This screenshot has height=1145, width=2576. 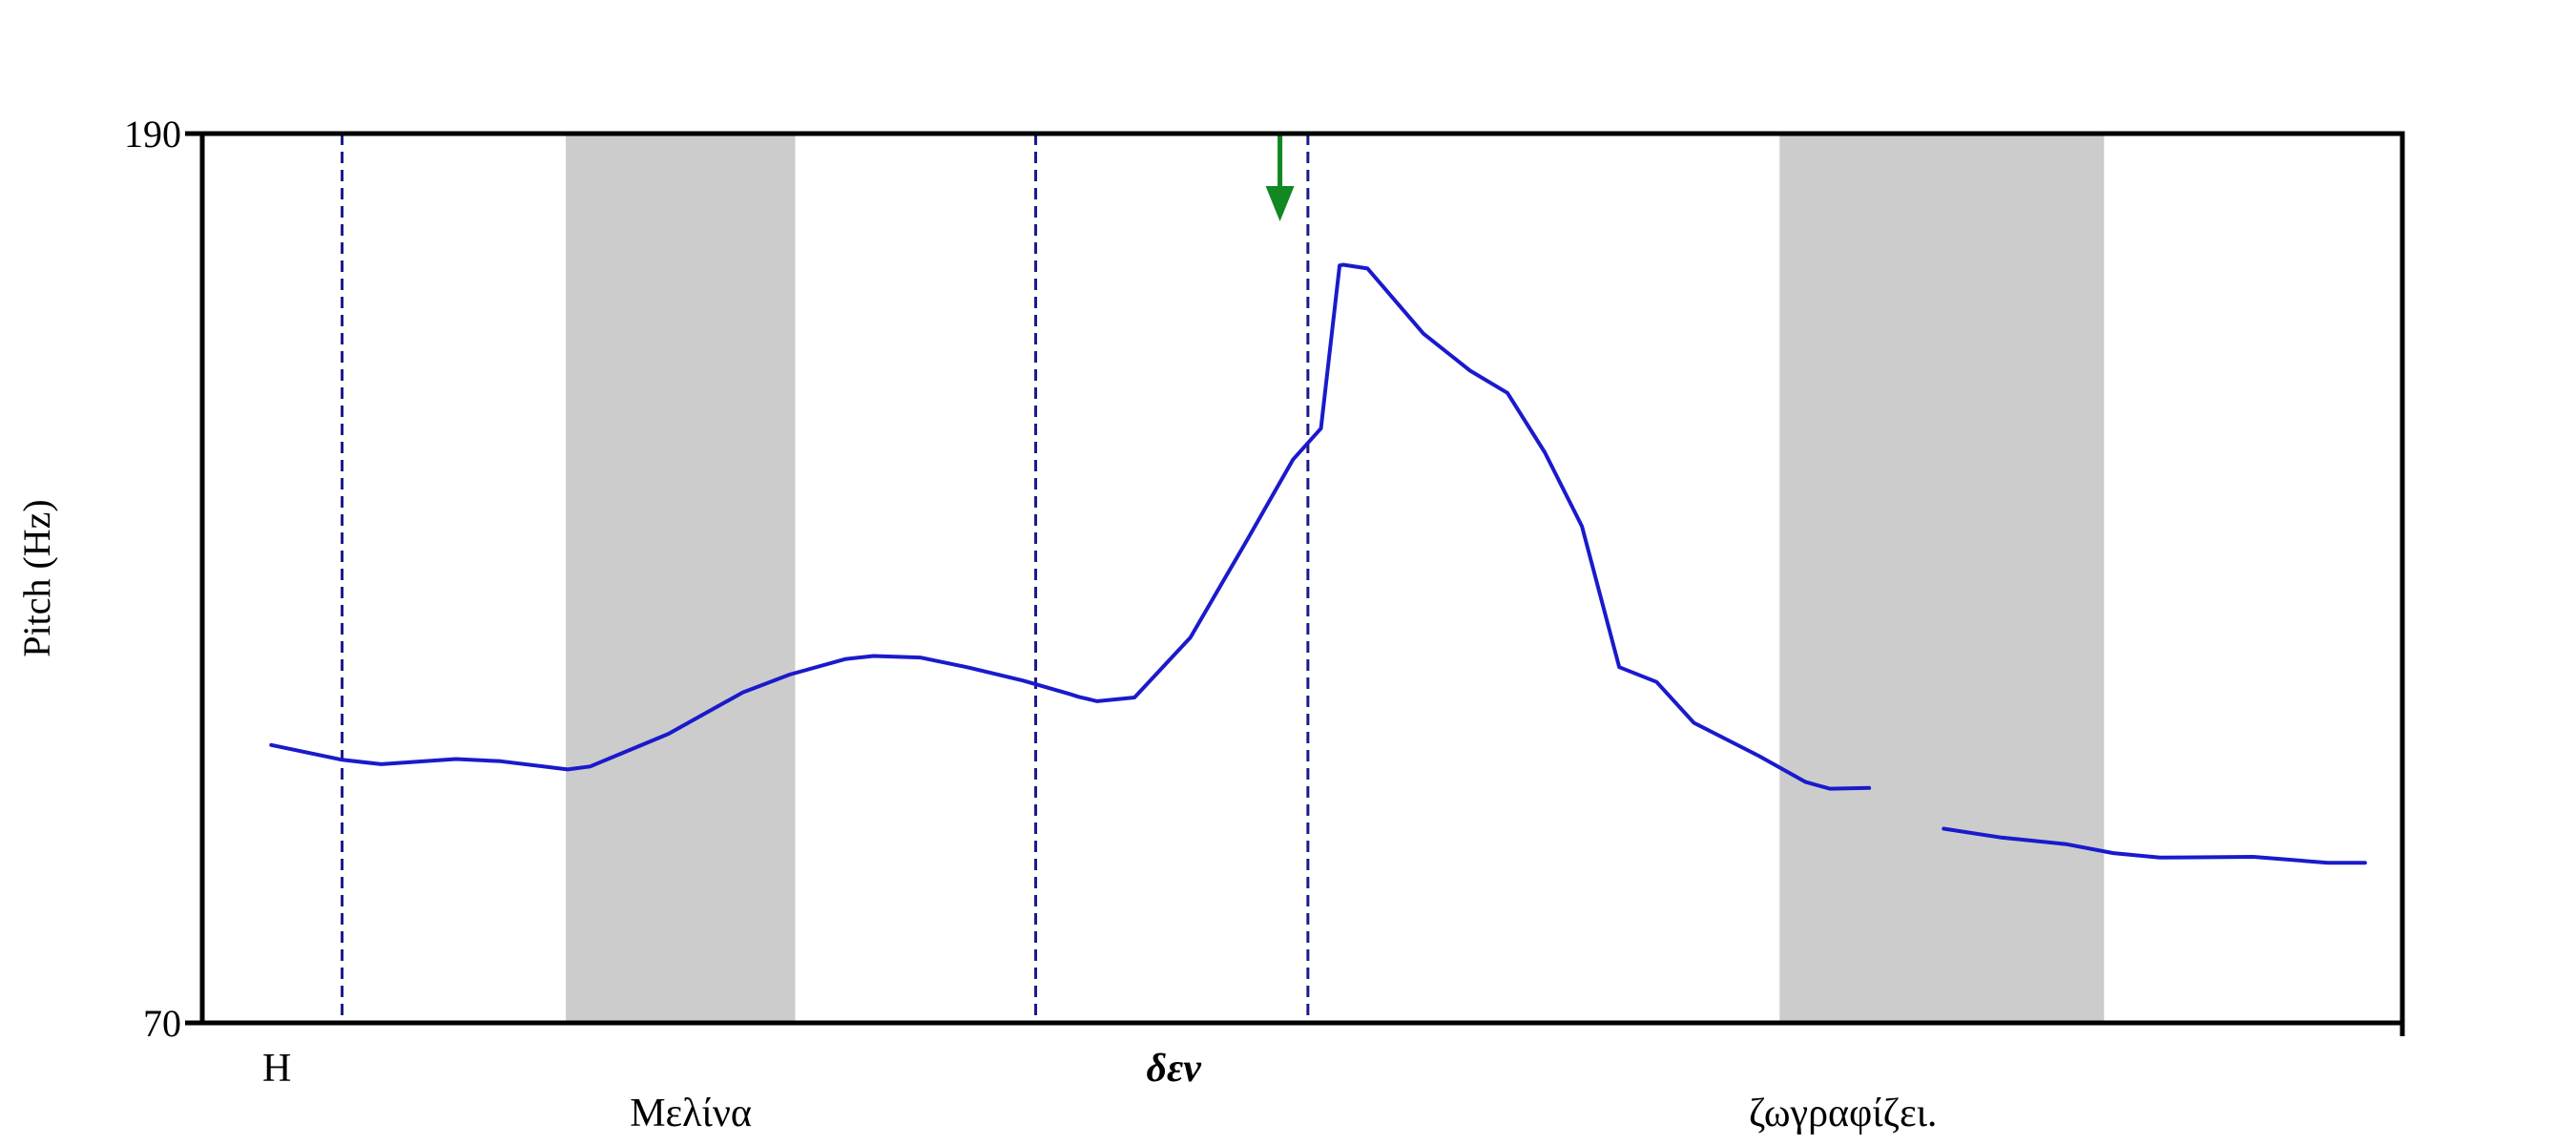 I want to click on word-label-2: Μελίνα, so click(x=691, y=1113).